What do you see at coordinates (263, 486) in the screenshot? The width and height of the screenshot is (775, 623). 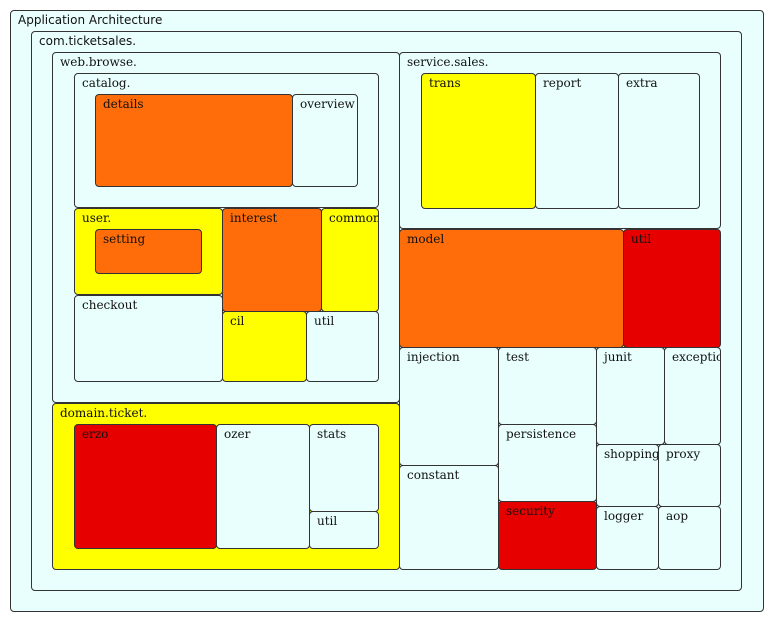 I see `ozer-class: ozer` at bounding box center [263, 486].